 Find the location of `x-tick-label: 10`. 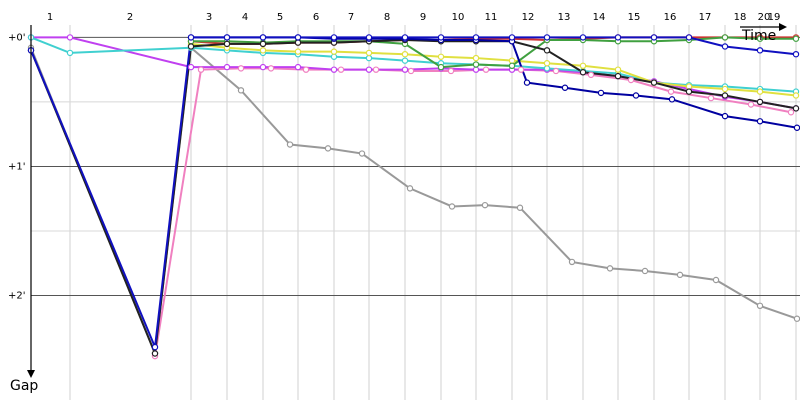

x-tick-label: 10 is located at coordinates (458, 17).